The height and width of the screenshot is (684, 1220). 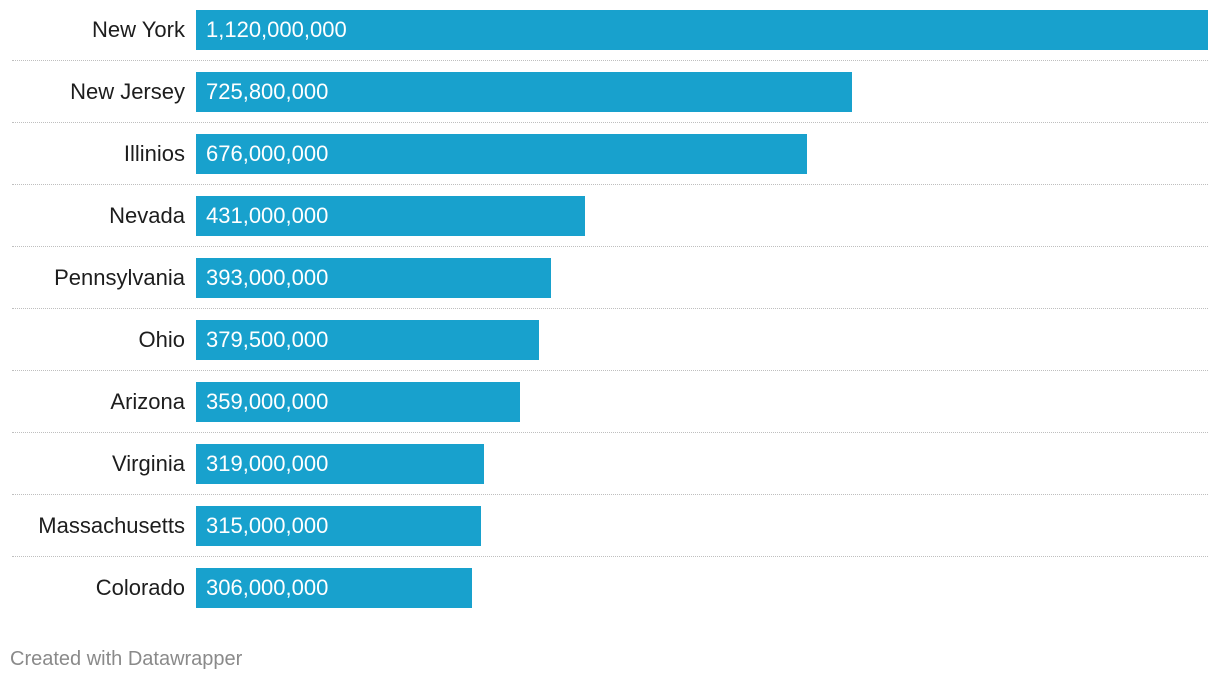 What do you see at coordinates (267, 153) in the screenshot?
I see `bar-value-label: 676,000,000` at bounding box center [267, 153].